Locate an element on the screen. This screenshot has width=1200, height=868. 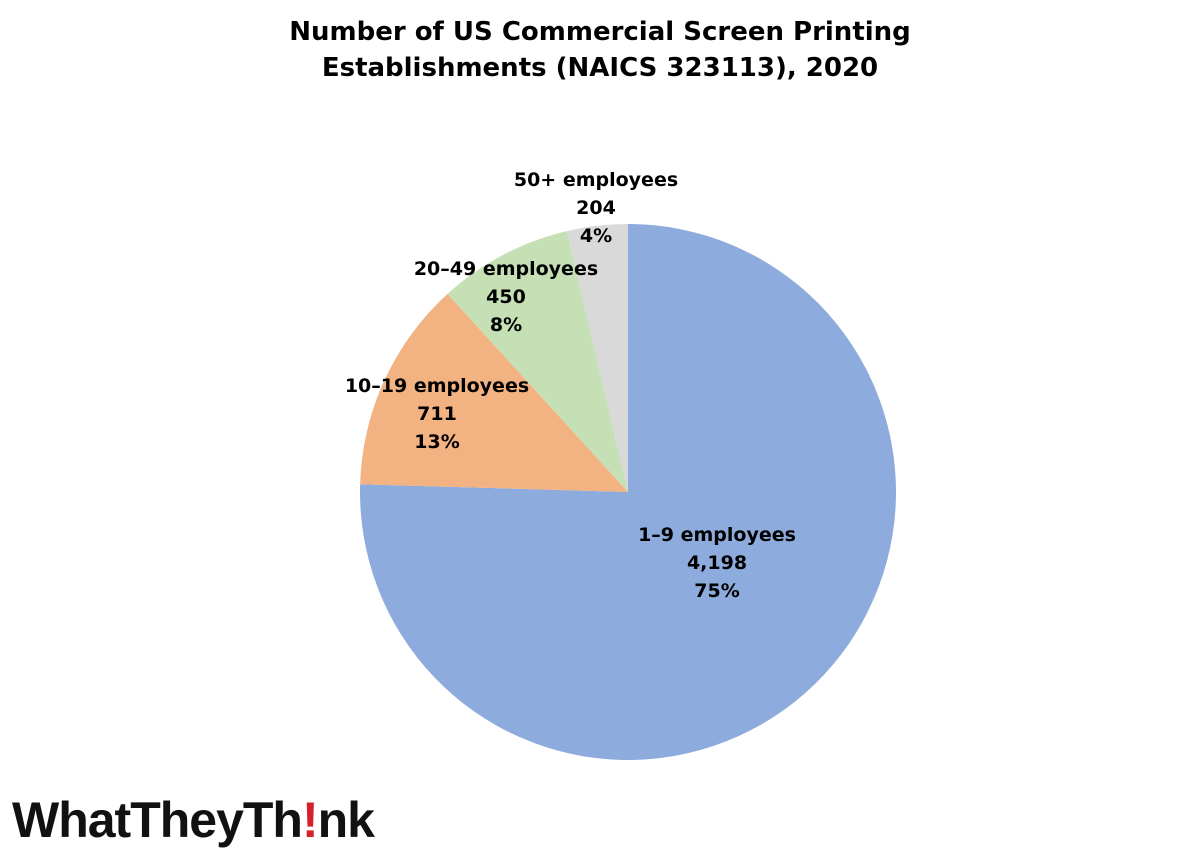
slice-value-label: 4,198 is located at coordinates (717, 563).